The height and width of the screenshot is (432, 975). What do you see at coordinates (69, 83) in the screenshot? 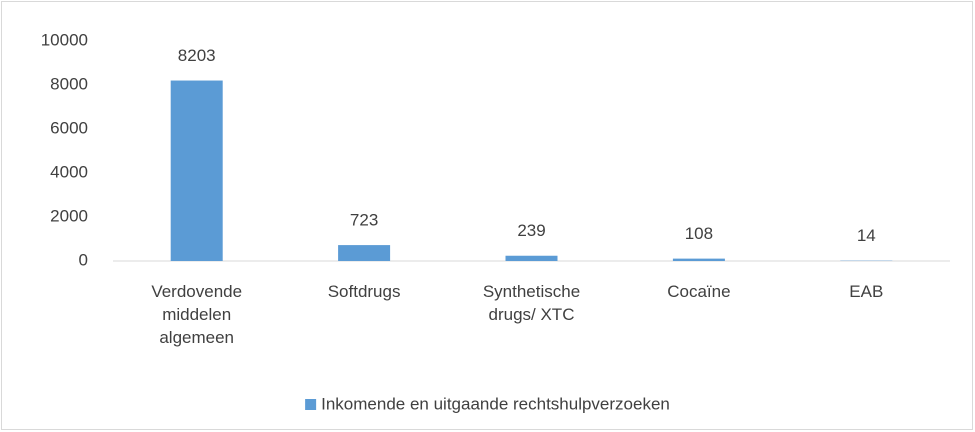
I see `y-tick-label: 8000` at bounding box center [69, 83].